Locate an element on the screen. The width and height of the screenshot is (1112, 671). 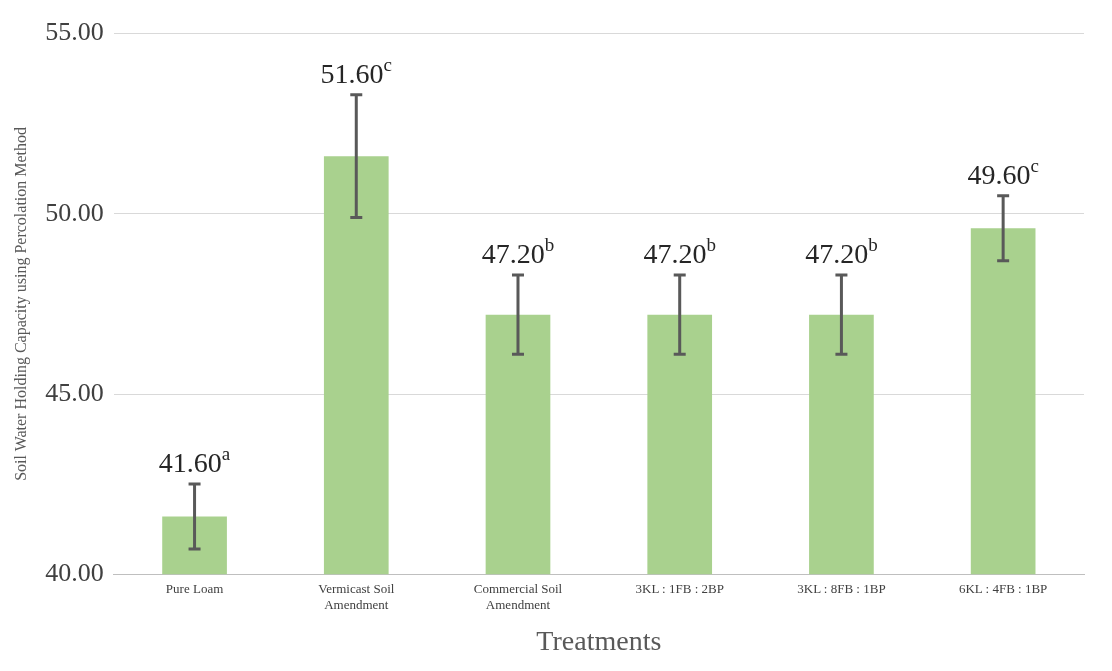
y-tick-label: 55.00 is located at coordinates (74, 32).